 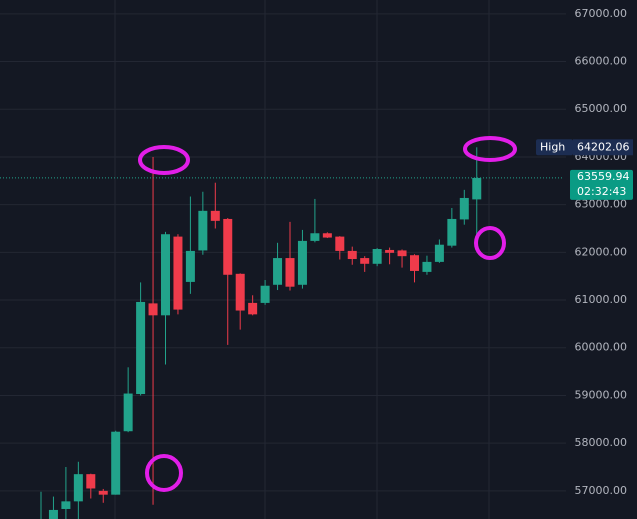 What do you see at coordinates (601, 299) in the screenshot?
I see `y-tick-label: 61000.00` at bounding box center [601, 299].